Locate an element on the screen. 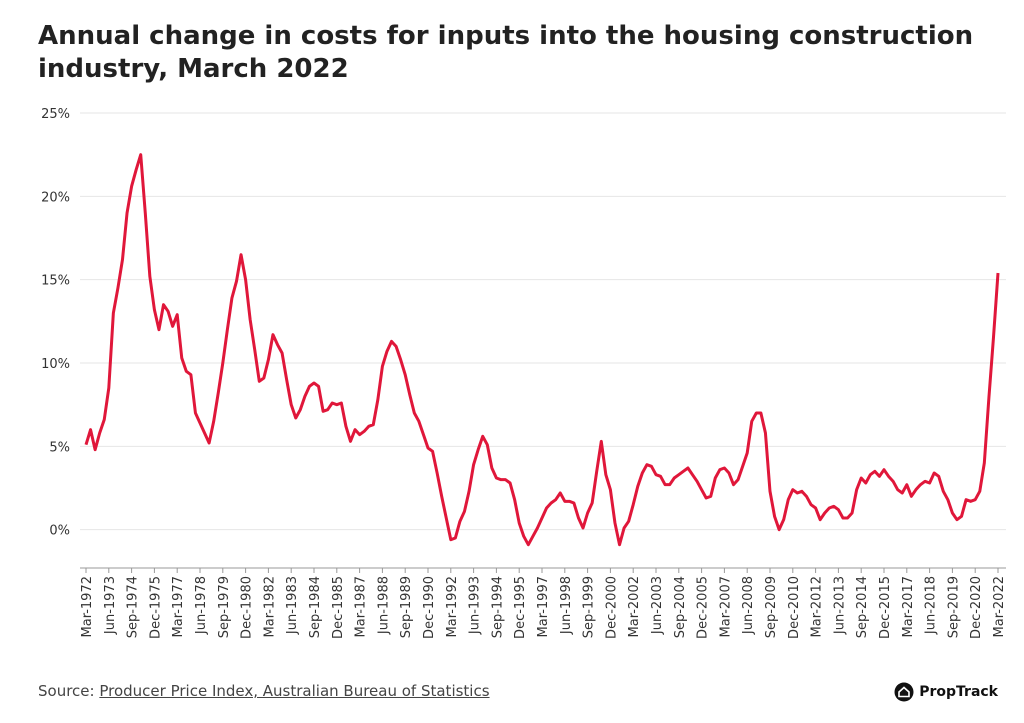  x-tick-label: Dec-2005 is located at coordinates (703, 607).